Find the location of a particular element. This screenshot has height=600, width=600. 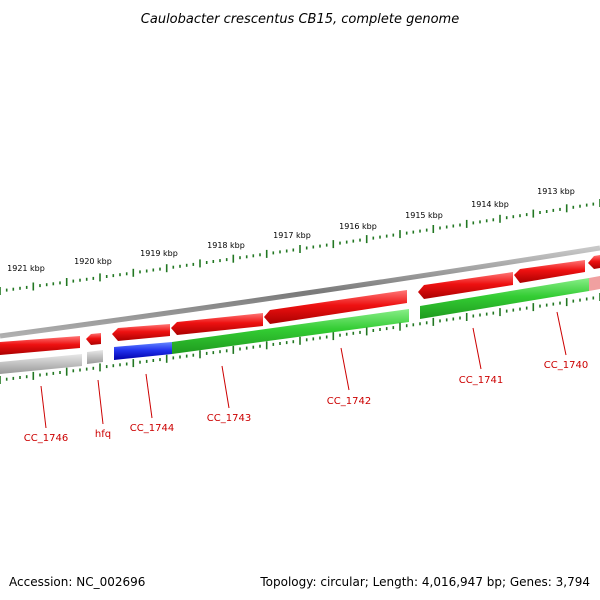

reverse-gene-cc1744 is located at coordinates (143, 351).